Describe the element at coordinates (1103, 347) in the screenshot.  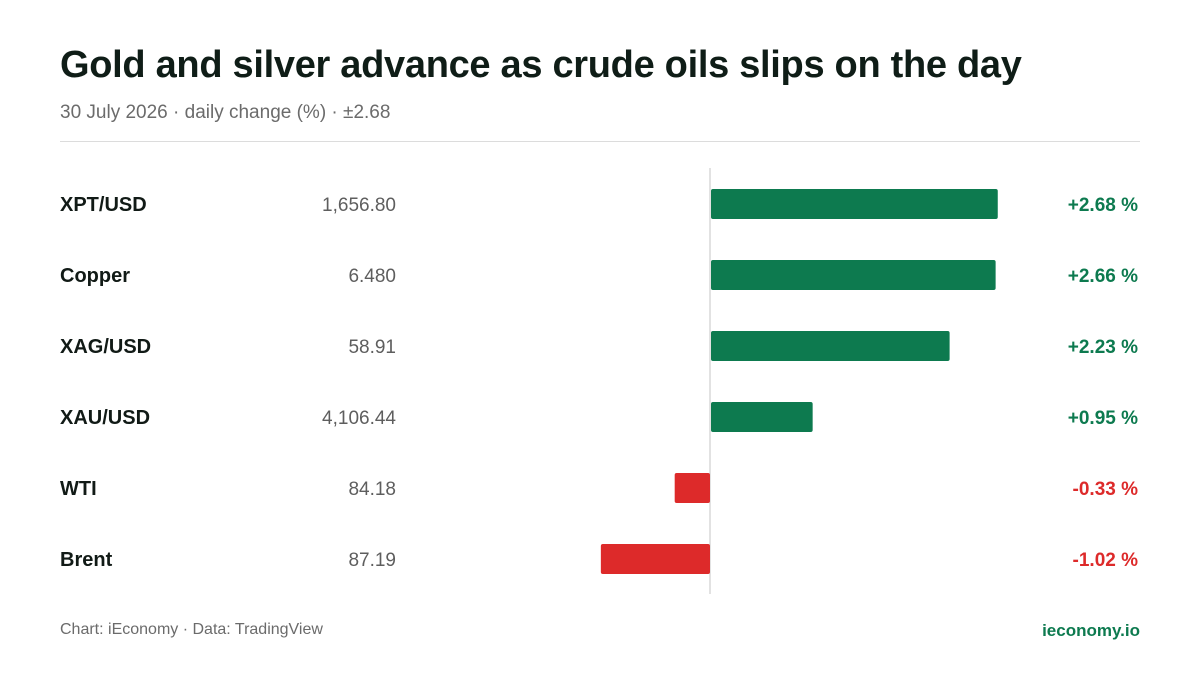
I see `value-label: +2.23 %` at that location.